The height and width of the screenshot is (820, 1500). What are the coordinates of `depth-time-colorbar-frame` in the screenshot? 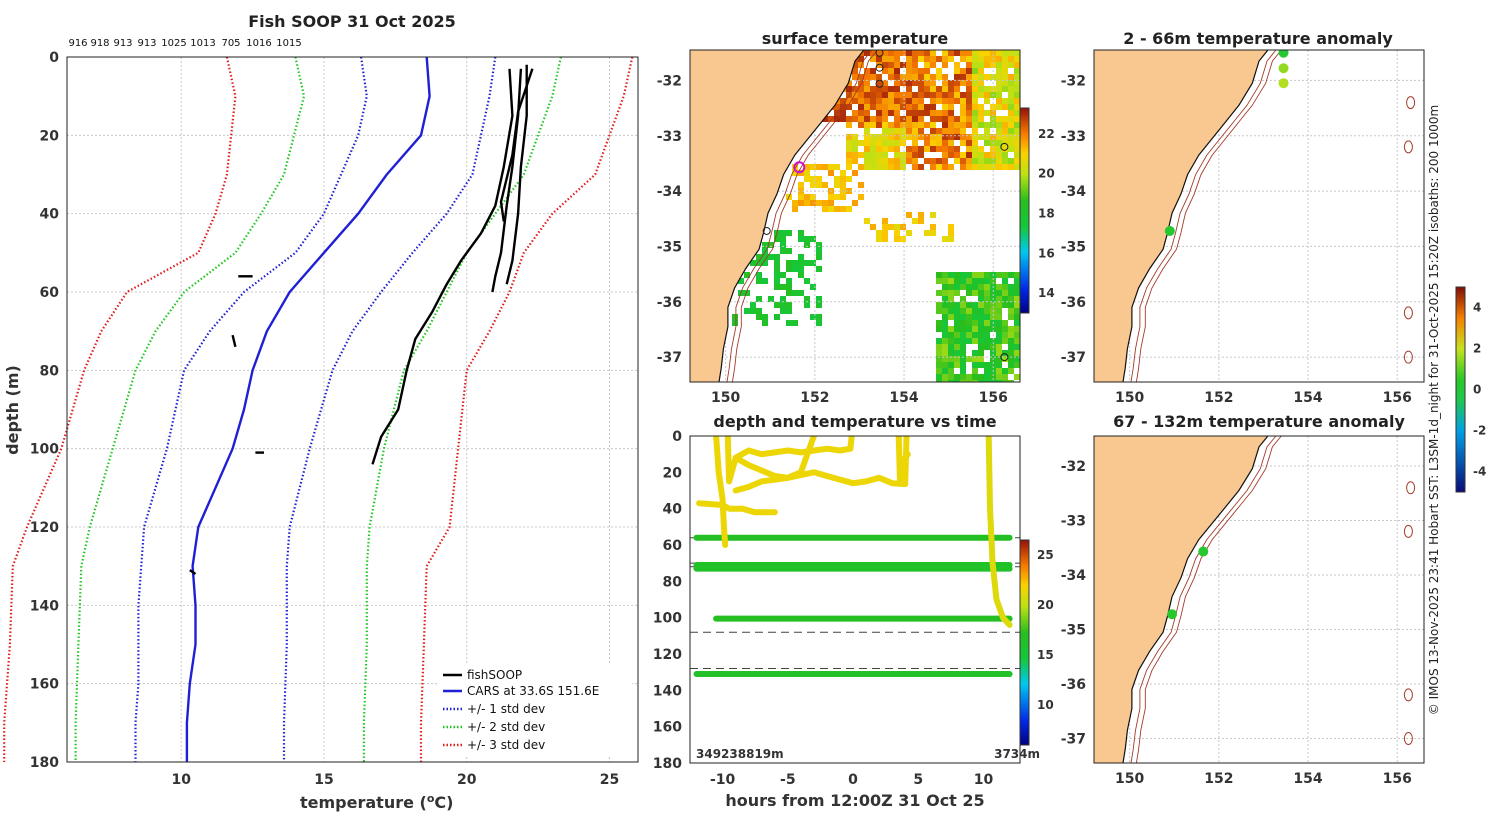 It's located at (1024, 642).